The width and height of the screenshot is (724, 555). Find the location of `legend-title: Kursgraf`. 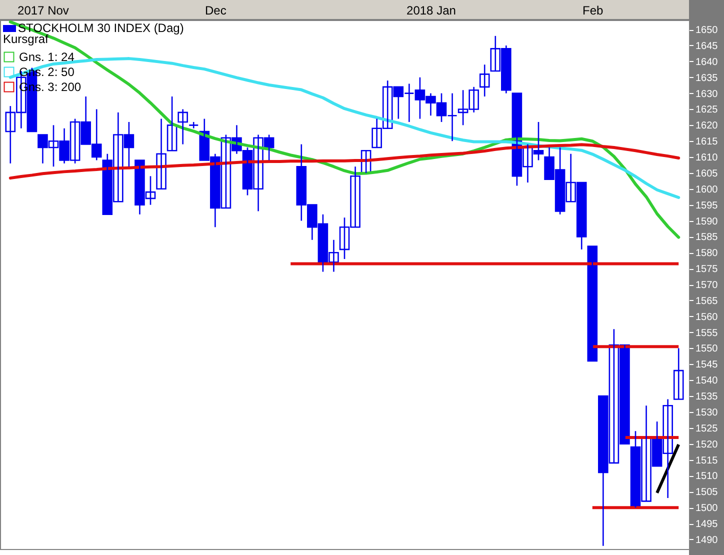

legend-title: Kursgraf is located at coordinates (26, 39).